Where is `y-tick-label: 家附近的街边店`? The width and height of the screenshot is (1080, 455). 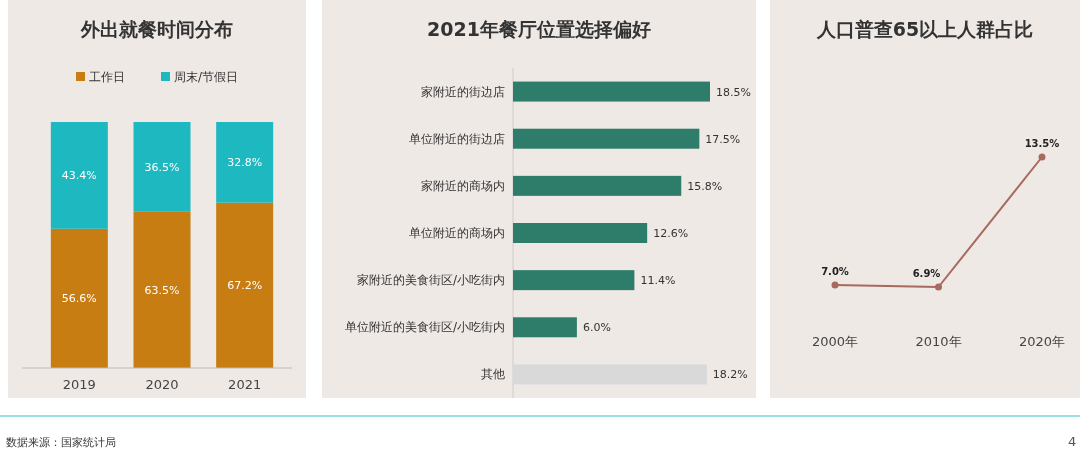 y-tick-label: 家附近的街边店 is located at coordinates (463, 91).